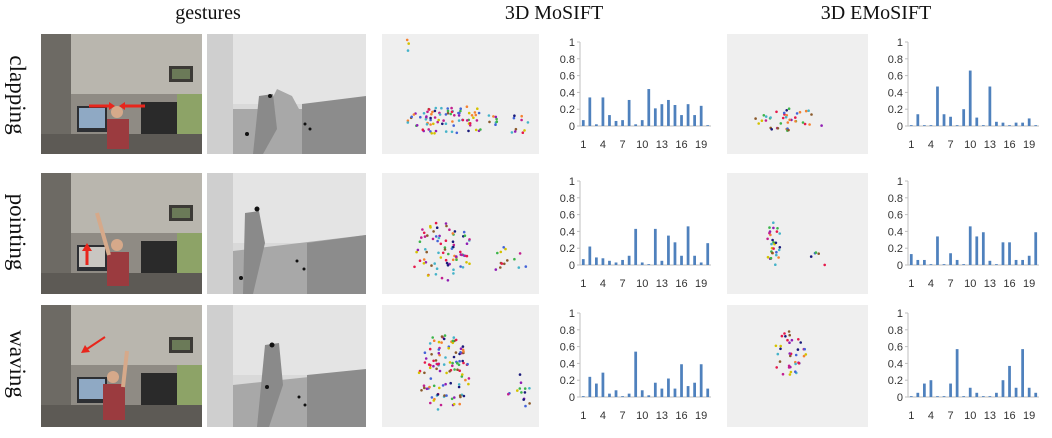 The width and height of the screenshot is (1052, 438). Describe the element at coordinates (121, 366) in the screenshot. I see `rgb-frame-waving` at that location.